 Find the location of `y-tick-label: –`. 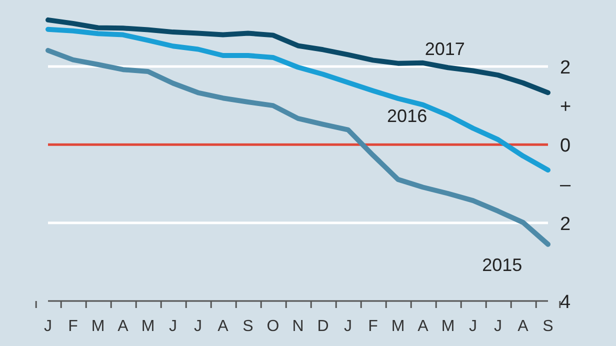

y-tick-label: – is located at coordinates (565, 185).